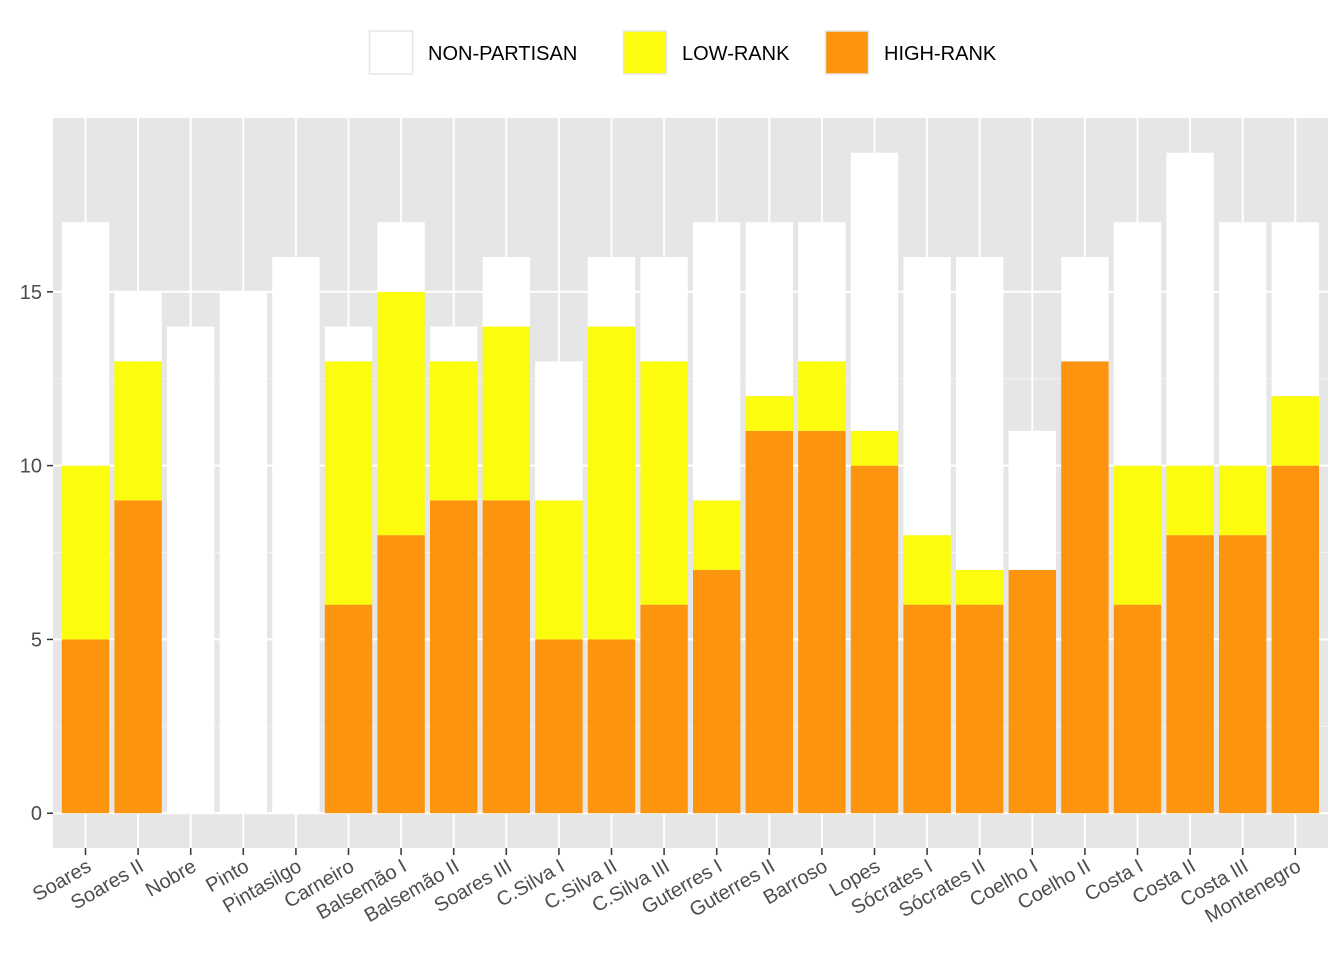  I want to click on y-tick-label: 10, so click(31, 467).